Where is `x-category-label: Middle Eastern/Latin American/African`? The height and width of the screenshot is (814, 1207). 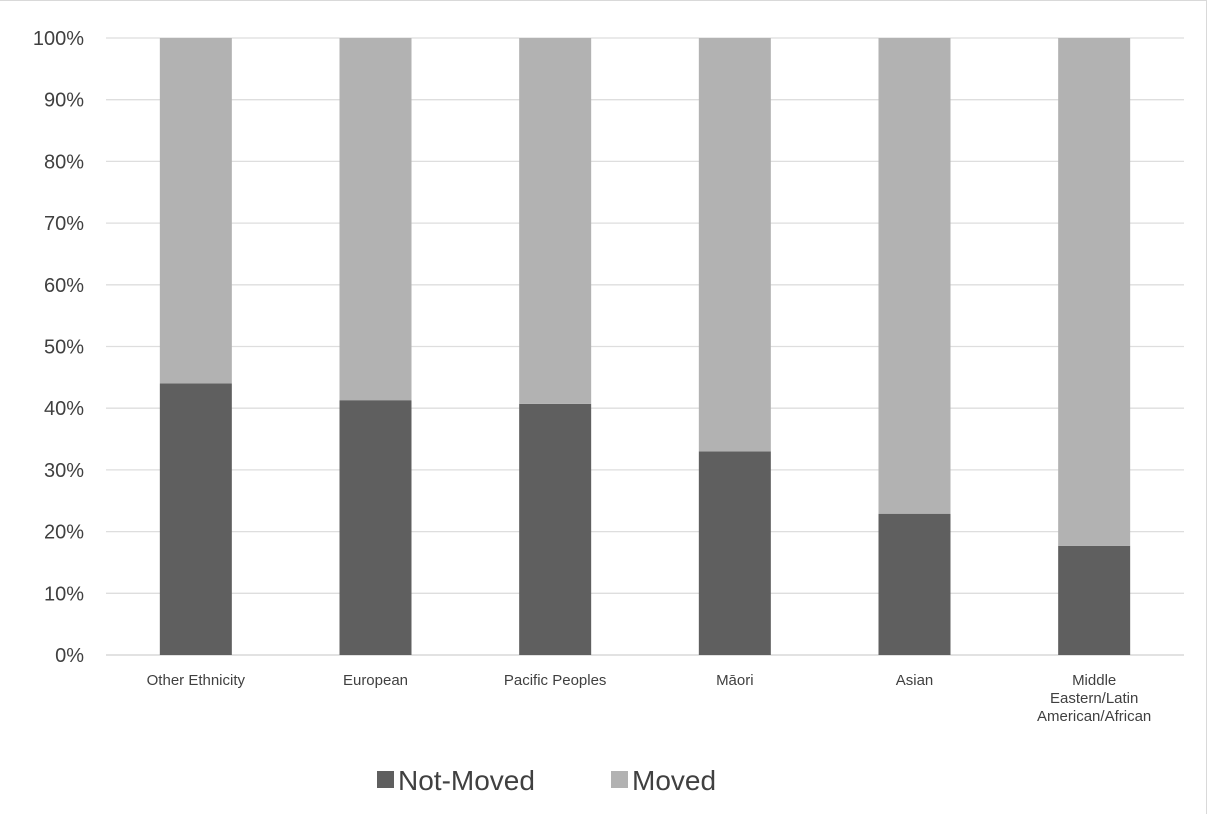
x-category-label: Middle Eastern/Latin American/African is located at coordinates (1094, 698).